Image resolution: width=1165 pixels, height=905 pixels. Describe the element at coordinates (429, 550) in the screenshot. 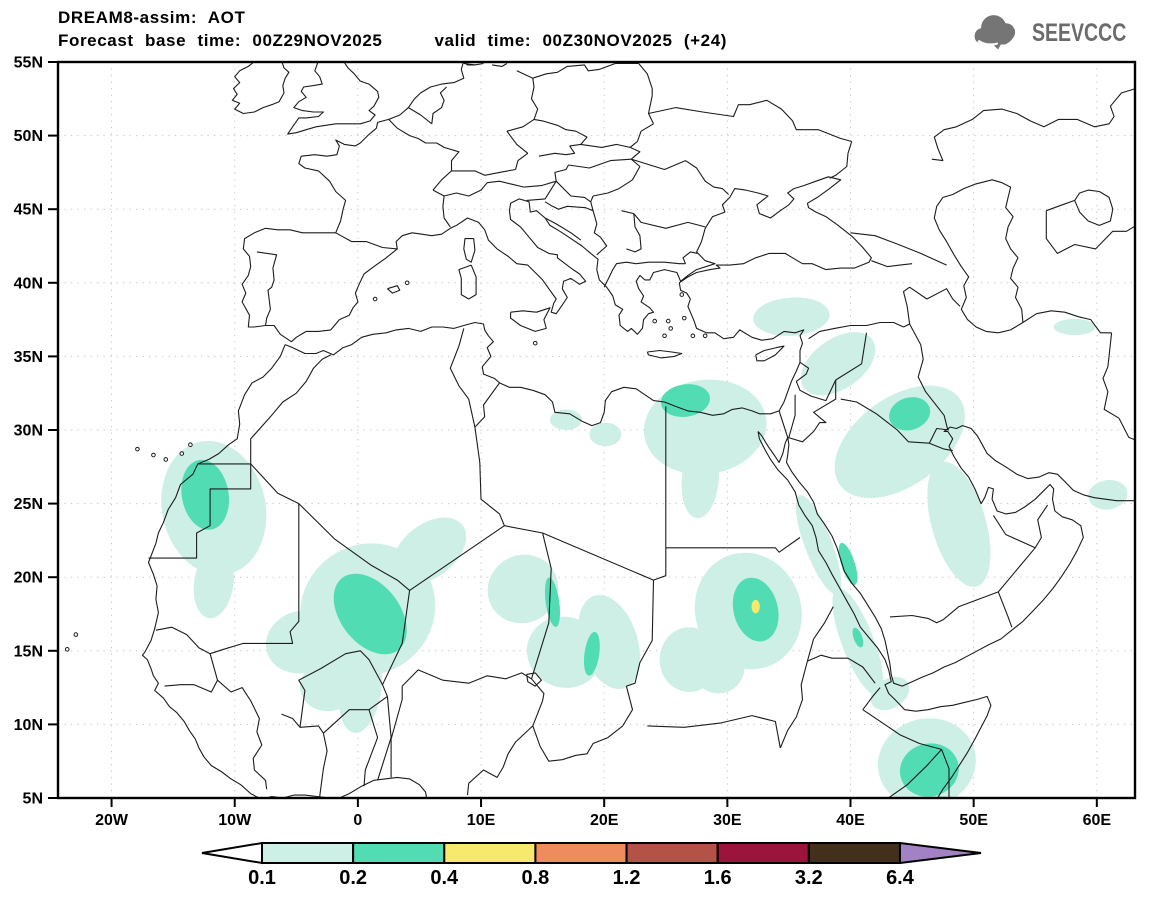

I see `aot-region-sahel-ne-arm` at that location.